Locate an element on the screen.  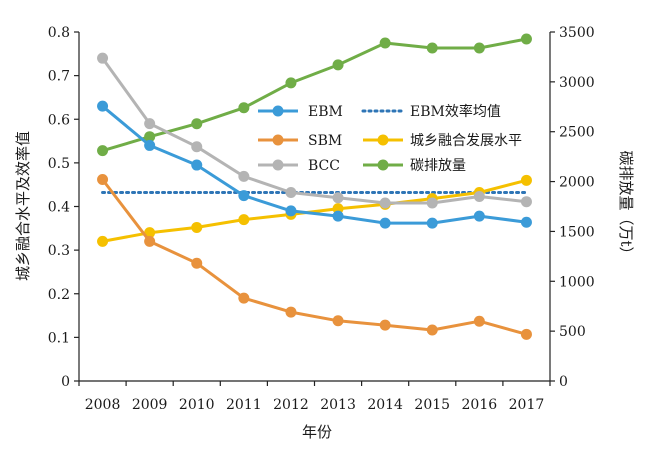
x-tick-label: 2014 is located at coordinates (385, 405).